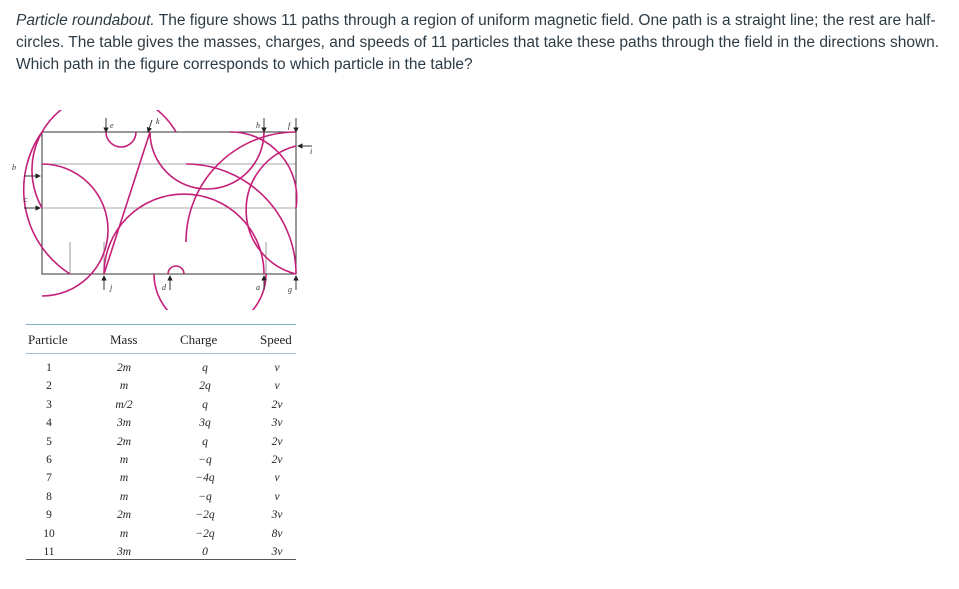 This screenshot has width=959, height=589. What do you see at coordinates (49, 368) in the screenshot?
I see `cell-particle: 1` at bounding box center [49, 368].